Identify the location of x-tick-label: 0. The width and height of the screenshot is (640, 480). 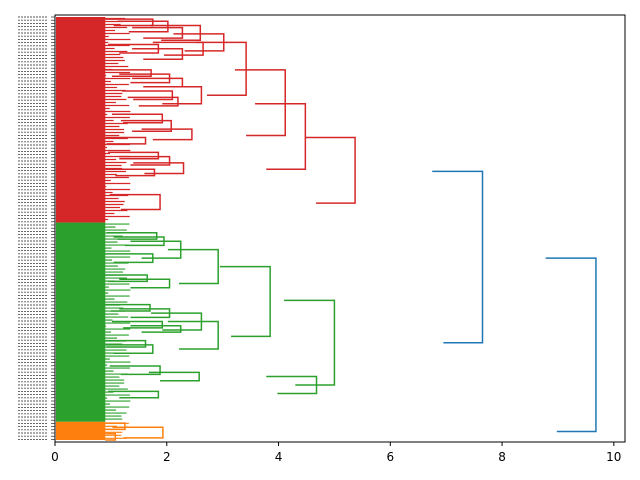
(55, 457).